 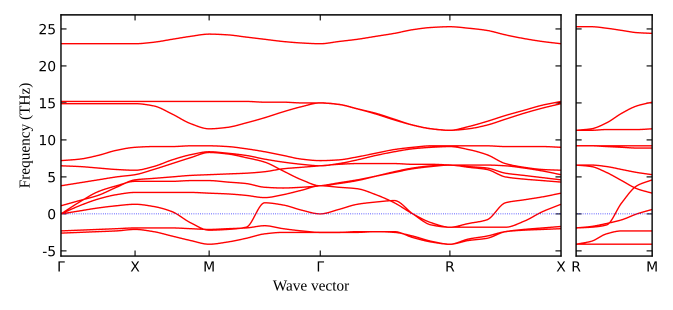 I want to click on y-tick-label: 15, so click(x=47, y=103).